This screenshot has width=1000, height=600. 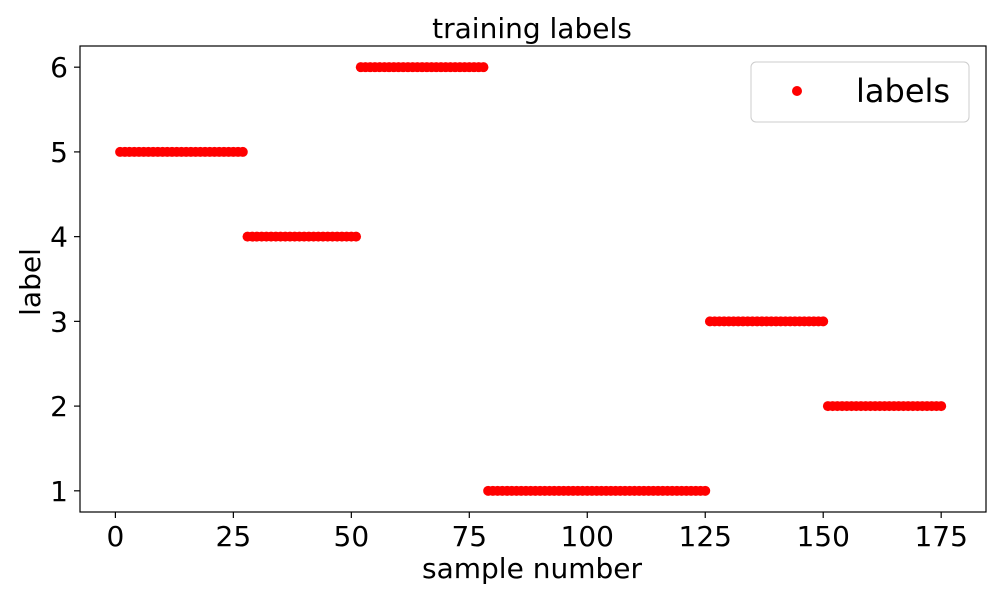 I want to click on y-tick-label: 3, so click(x=59, y=321).